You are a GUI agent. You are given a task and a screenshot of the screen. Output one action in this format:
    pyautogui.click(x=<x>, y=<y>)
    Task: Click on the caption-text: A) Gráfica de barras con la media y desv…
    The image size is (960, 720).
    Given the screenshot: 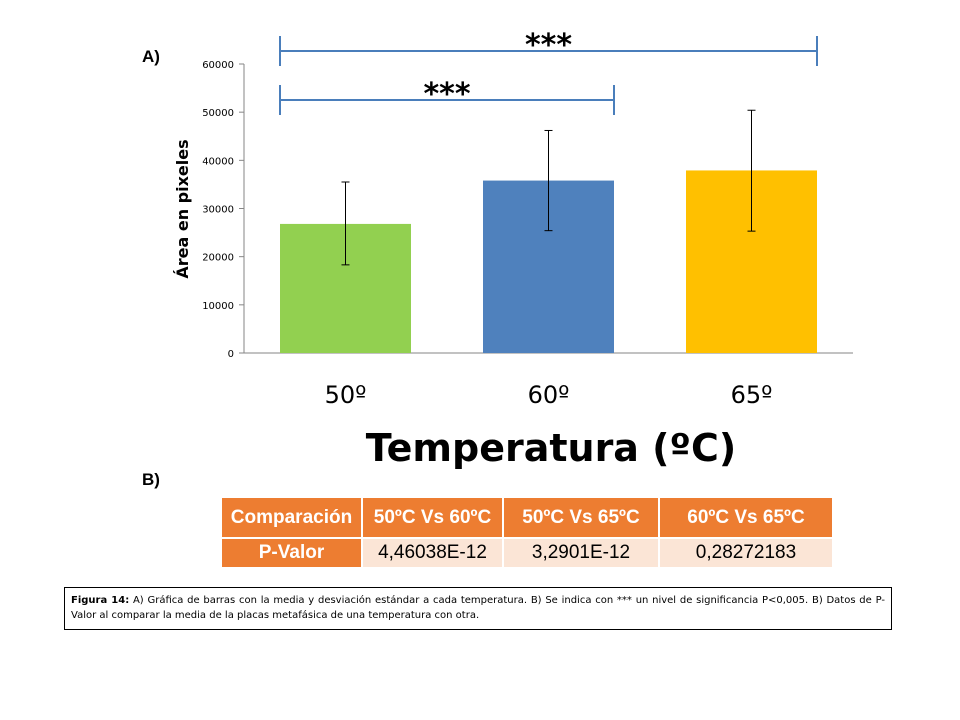 What is the action you would take?
    pyautogui.click(x=478, y=608)
    